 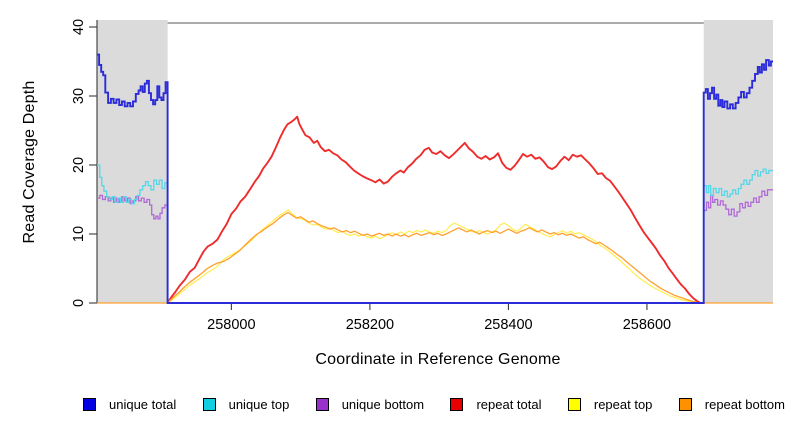 What do you see at coordinates (79, 27) in the screenshot?
I see `y-tick-label: 40` at bounding box center [79, 27].